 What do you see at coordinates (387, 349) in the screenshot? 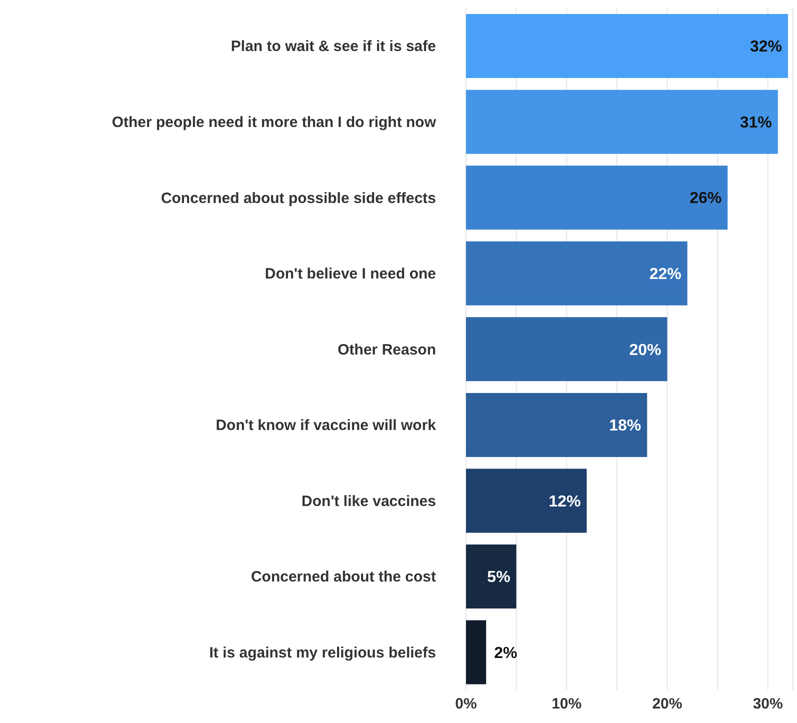
I see `y-tick-label: Other Reason` at bounding box center [387, 349].